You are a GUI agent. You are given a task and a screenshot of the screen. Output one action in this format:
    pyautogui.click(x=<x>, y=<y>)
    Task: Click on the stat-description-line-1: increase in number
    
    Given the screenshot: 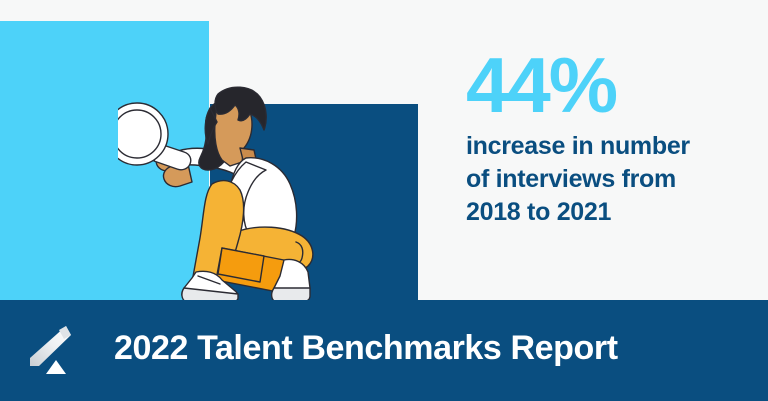 What is the action you would take?
    pyautogui.click(x=578, y=146)
    